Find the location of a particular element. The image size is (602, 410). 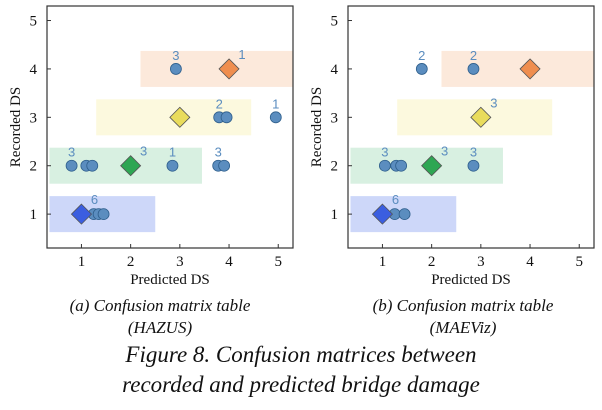

subcaption-b: (b) Confusion matrix table (MAEViz) is located at coordinates (460, 317).